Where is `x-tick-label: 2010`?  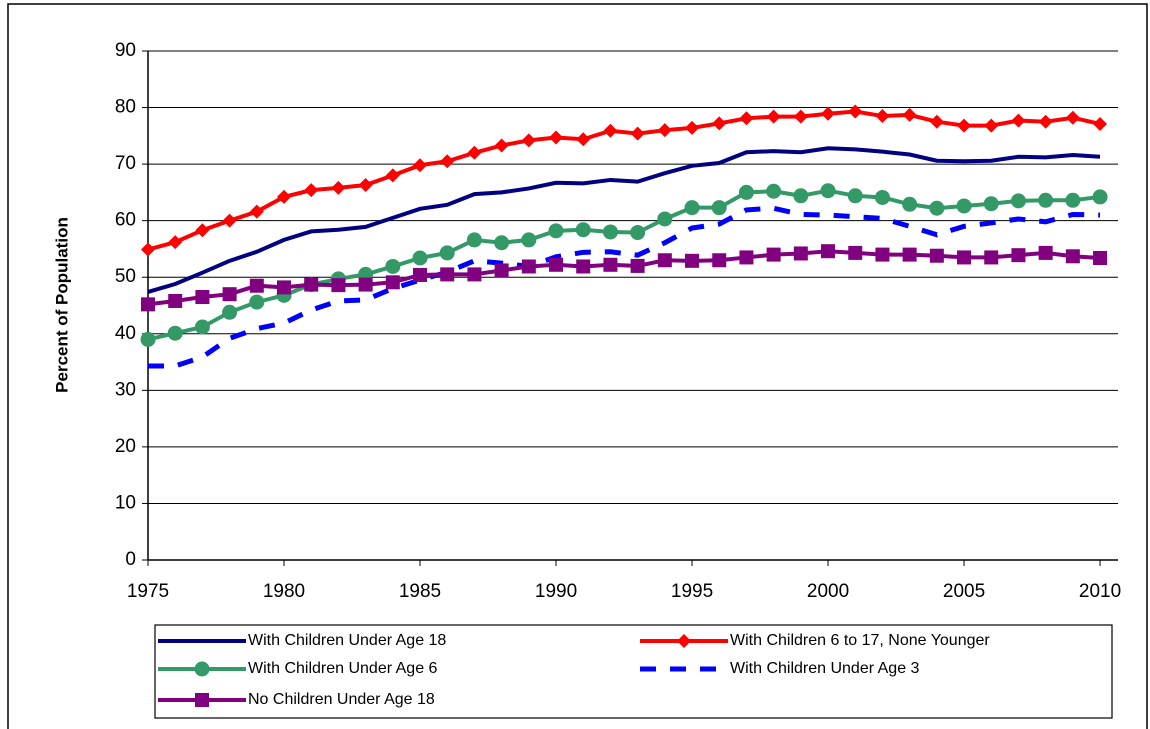
x-tick-label: 2010 is located at coordinates (1100, 591).